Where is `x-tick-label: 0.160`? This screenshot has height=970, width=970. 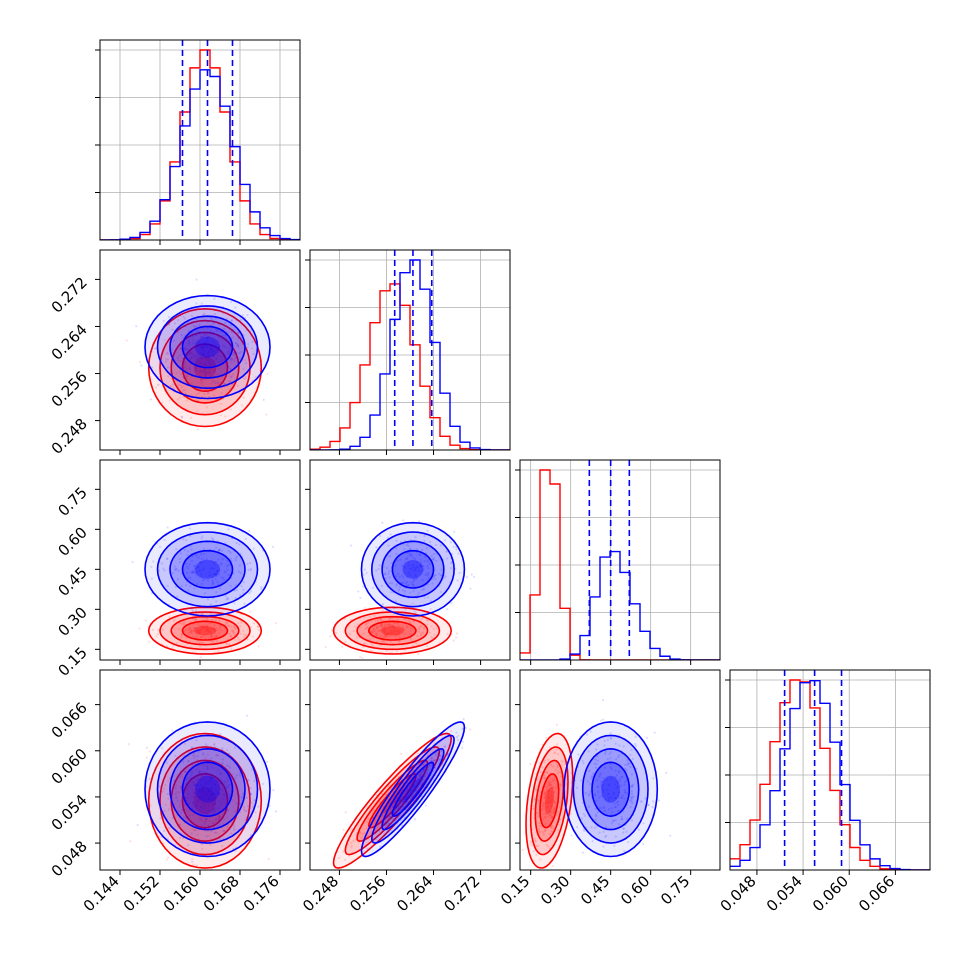
x-tick-label: 0.160 is located at coordinates (181, 893).